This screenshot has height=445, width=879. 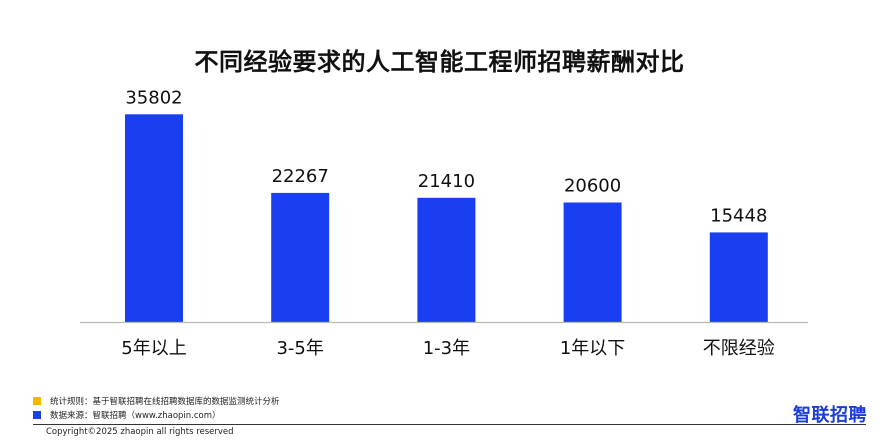 I want to click on ticks-layer: 5年以上 3-5年 1-3年 1年以下 不限经验, so click(x=448, y=348).